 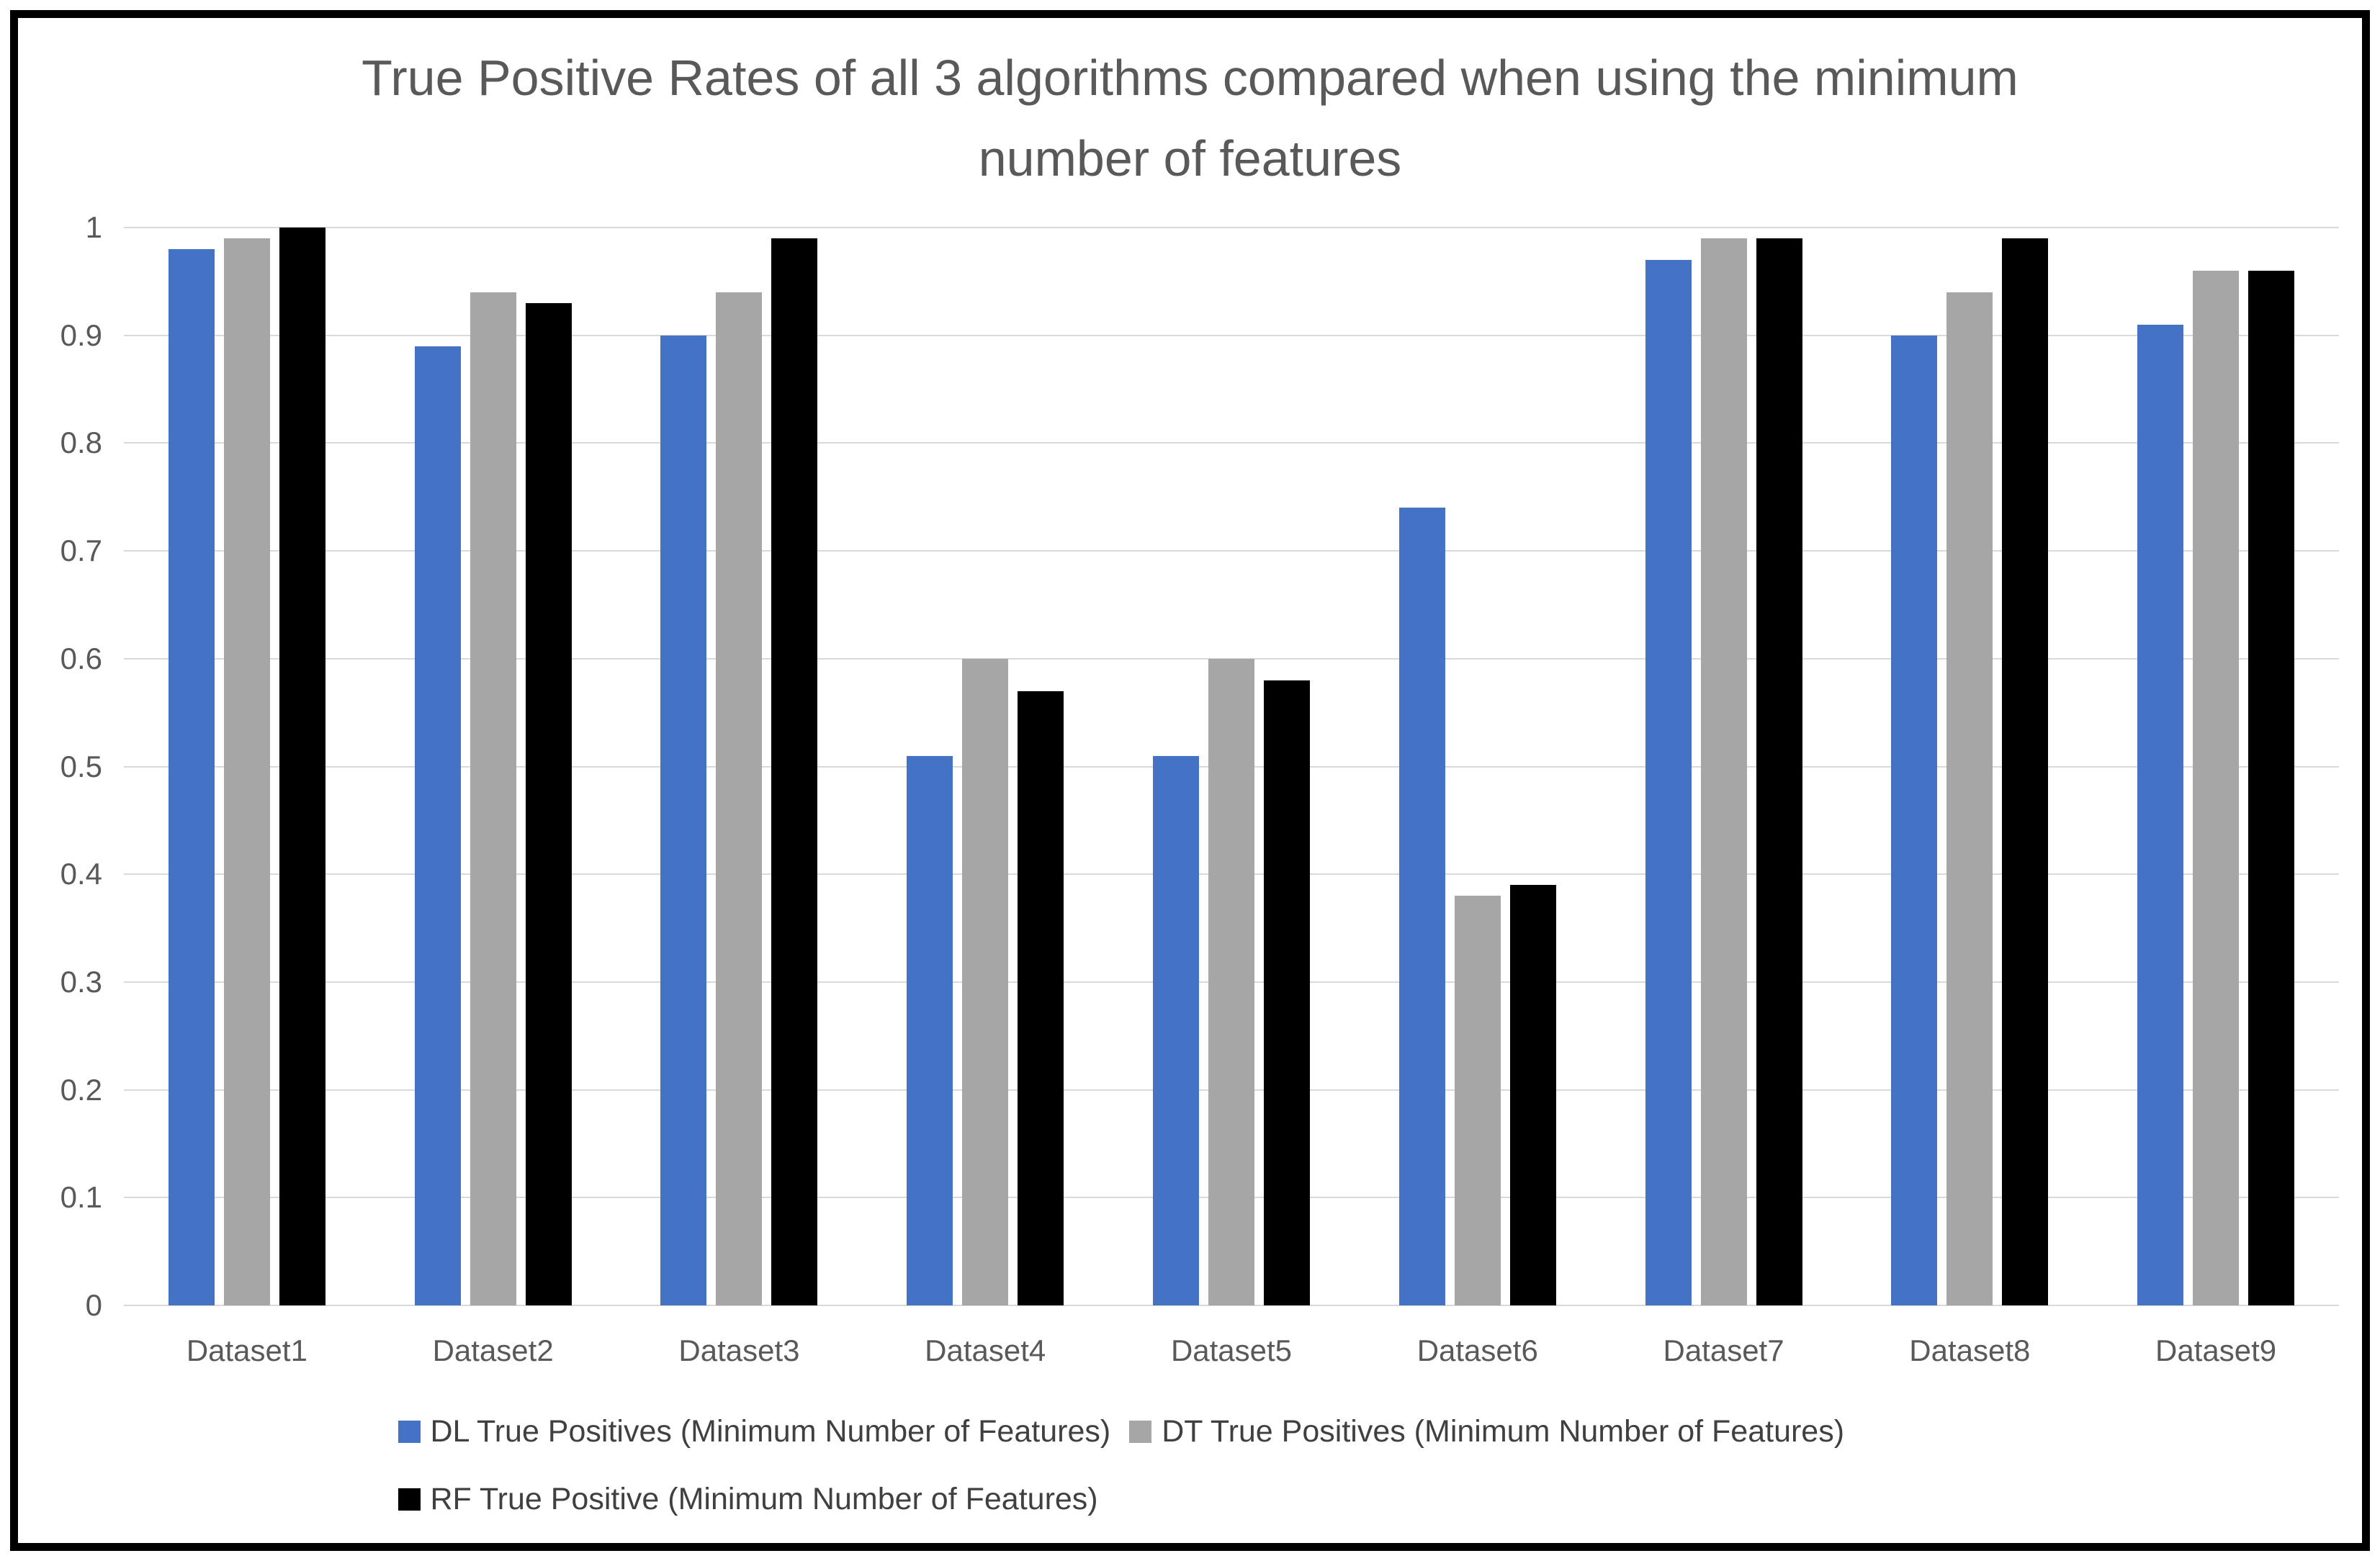 I want to click on gridline-0.8, so click(x=1231, y=443).